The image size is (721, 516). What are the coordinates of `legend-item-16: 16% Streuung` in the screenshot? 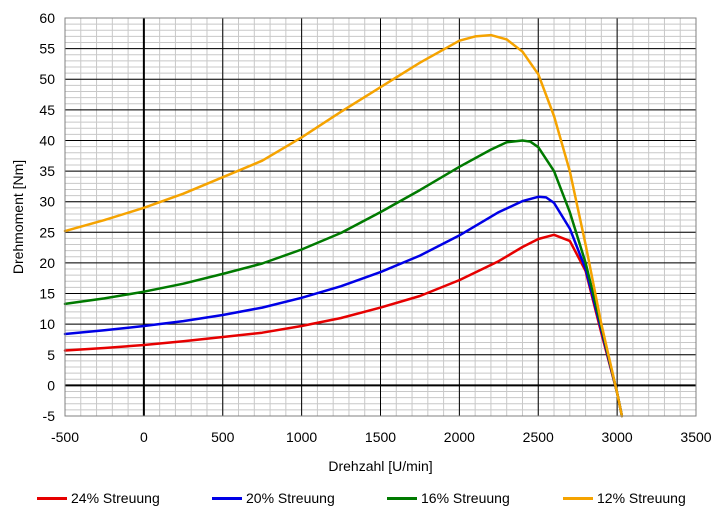 It's located at (448, 498).